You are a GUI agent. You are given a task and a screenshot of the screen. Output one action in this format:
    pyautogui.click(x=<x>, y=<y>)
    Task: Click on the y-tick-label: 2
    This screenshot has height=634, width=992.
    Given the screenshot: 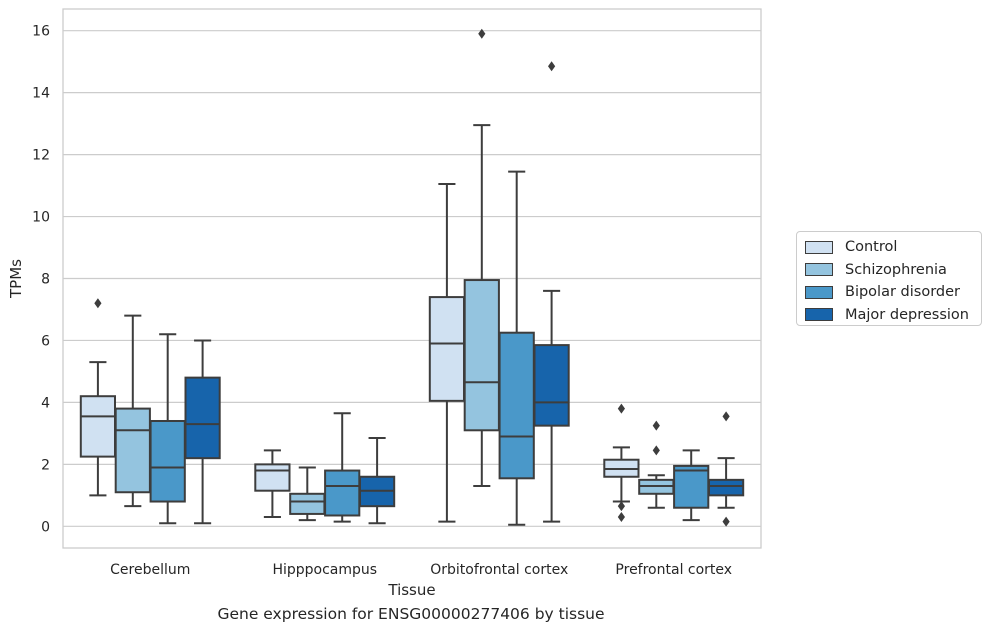 What is the action you would take?
    pyautogui.click(x=45, y=465)
    